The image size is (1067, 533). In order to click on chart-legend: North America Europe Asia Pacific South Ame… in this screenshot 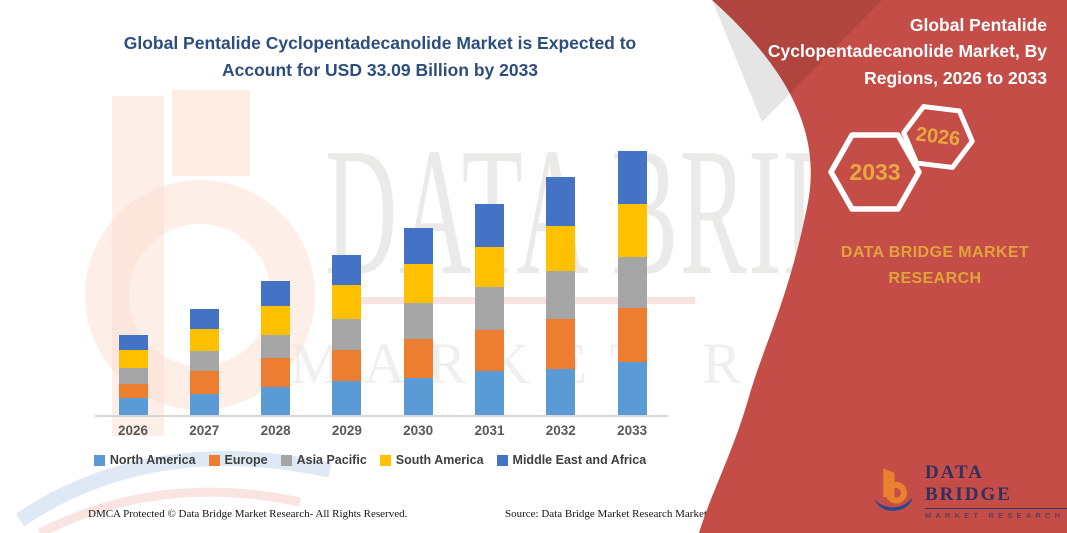, I will do `click(370, 460)`.